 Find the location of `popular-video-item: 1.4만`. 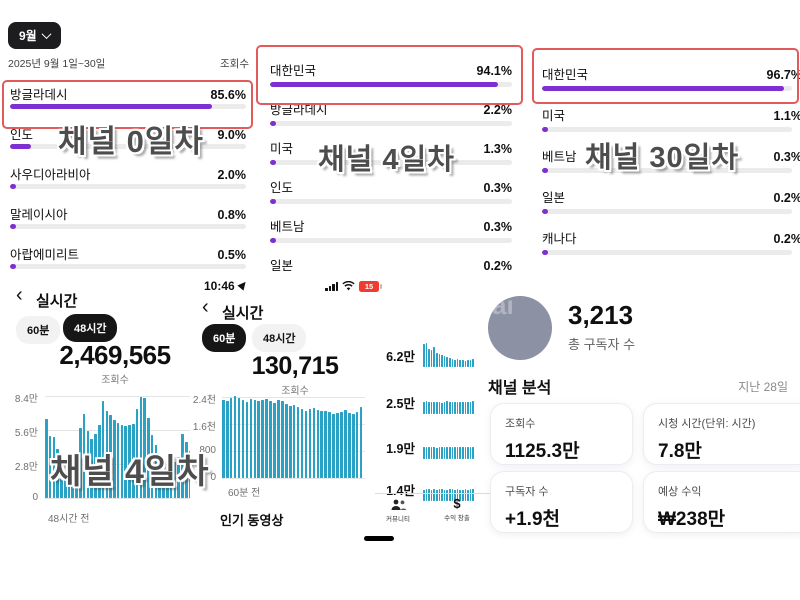

popular-video-item: 1.4만 is located at coordinates (424, 489).